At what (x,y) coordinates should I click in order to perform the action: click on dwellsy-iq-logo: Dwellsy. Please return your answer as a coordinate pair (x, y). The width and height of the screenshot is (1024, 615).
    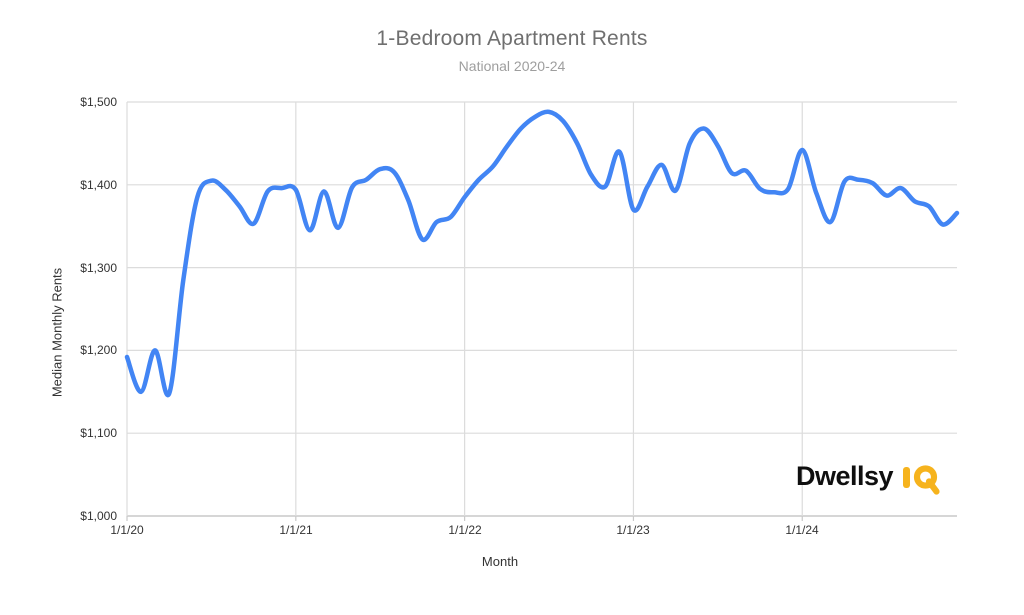
    Looking at the image, I should click on (868, 479).